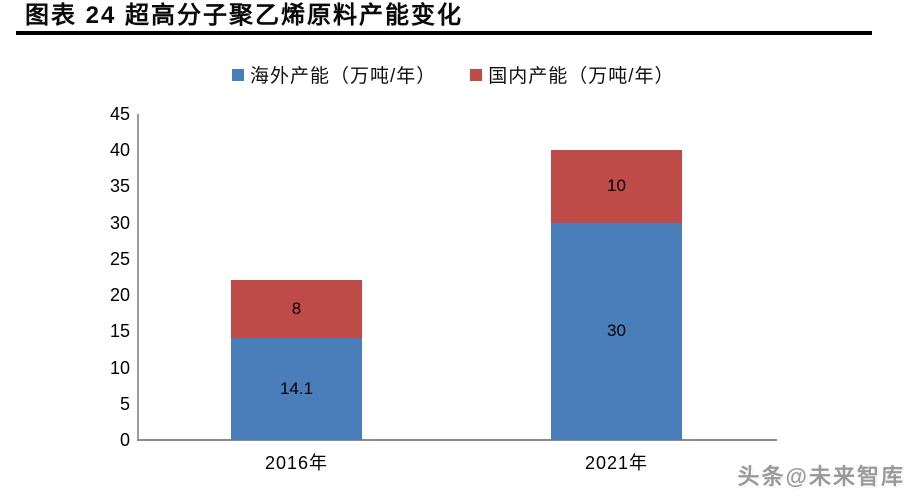  I want to click on x-category-label: 2021年, so click(616, 463).